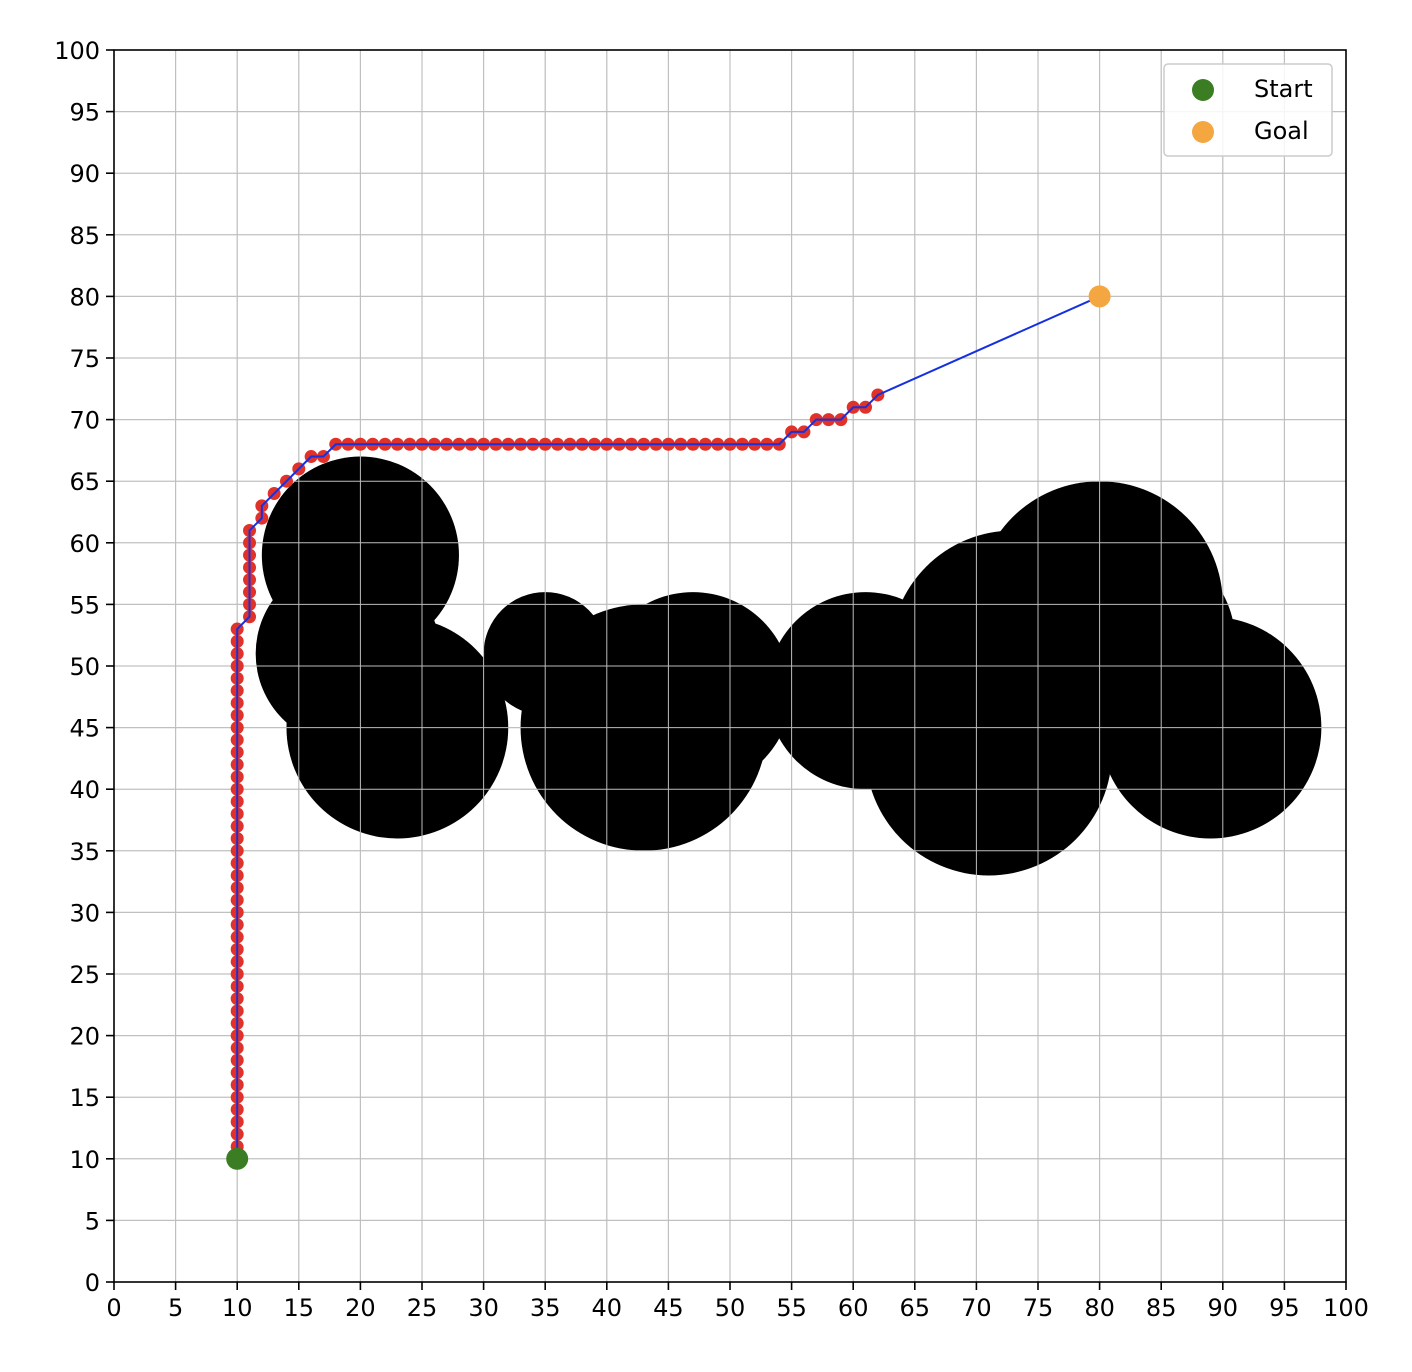 Image resolution: width=1412 pixels, height=1372 pixels. I want to click on legend: Start Goal, so click(1248, 110).